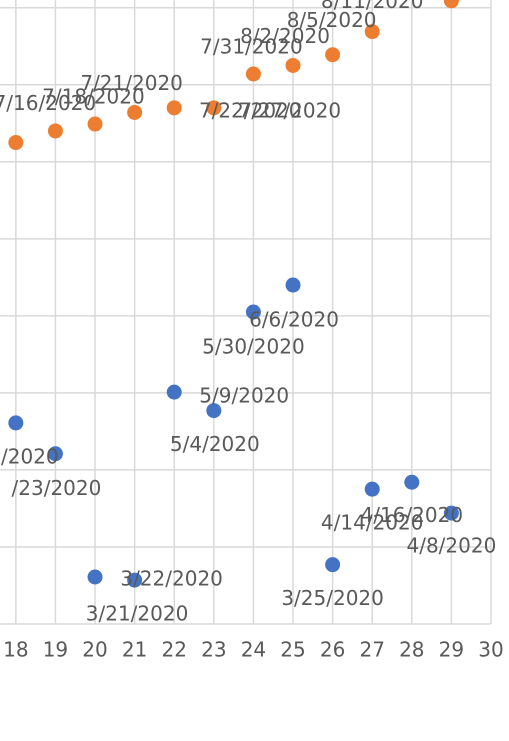 Image resolution: width=509 pixels, height=741 pixels. I want to click on x-tick-label: 30, so click(490, 650).